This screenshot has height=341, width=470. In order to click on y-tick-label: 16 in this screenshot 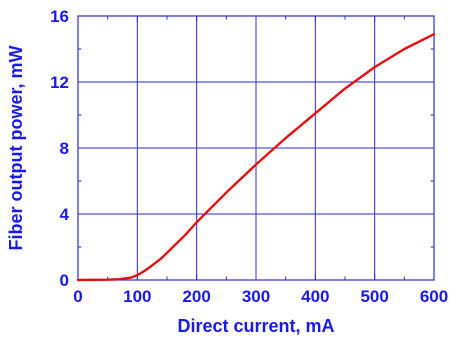, I will do `click(59, 16)`.